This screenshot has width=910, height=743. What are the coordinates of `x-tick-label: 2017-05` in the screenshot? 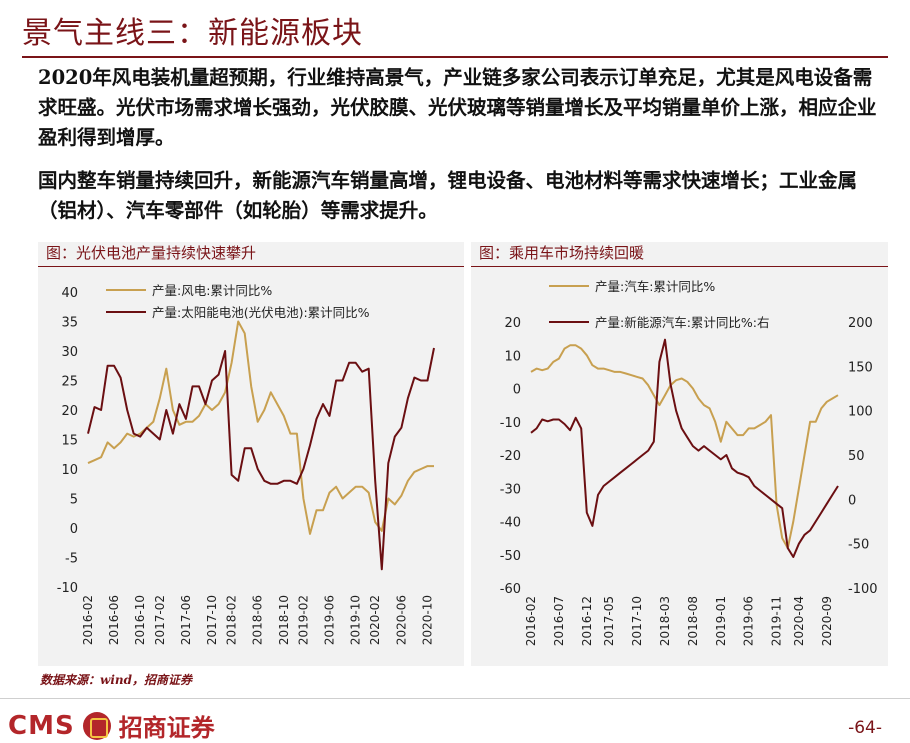 It's located at (609, 621).